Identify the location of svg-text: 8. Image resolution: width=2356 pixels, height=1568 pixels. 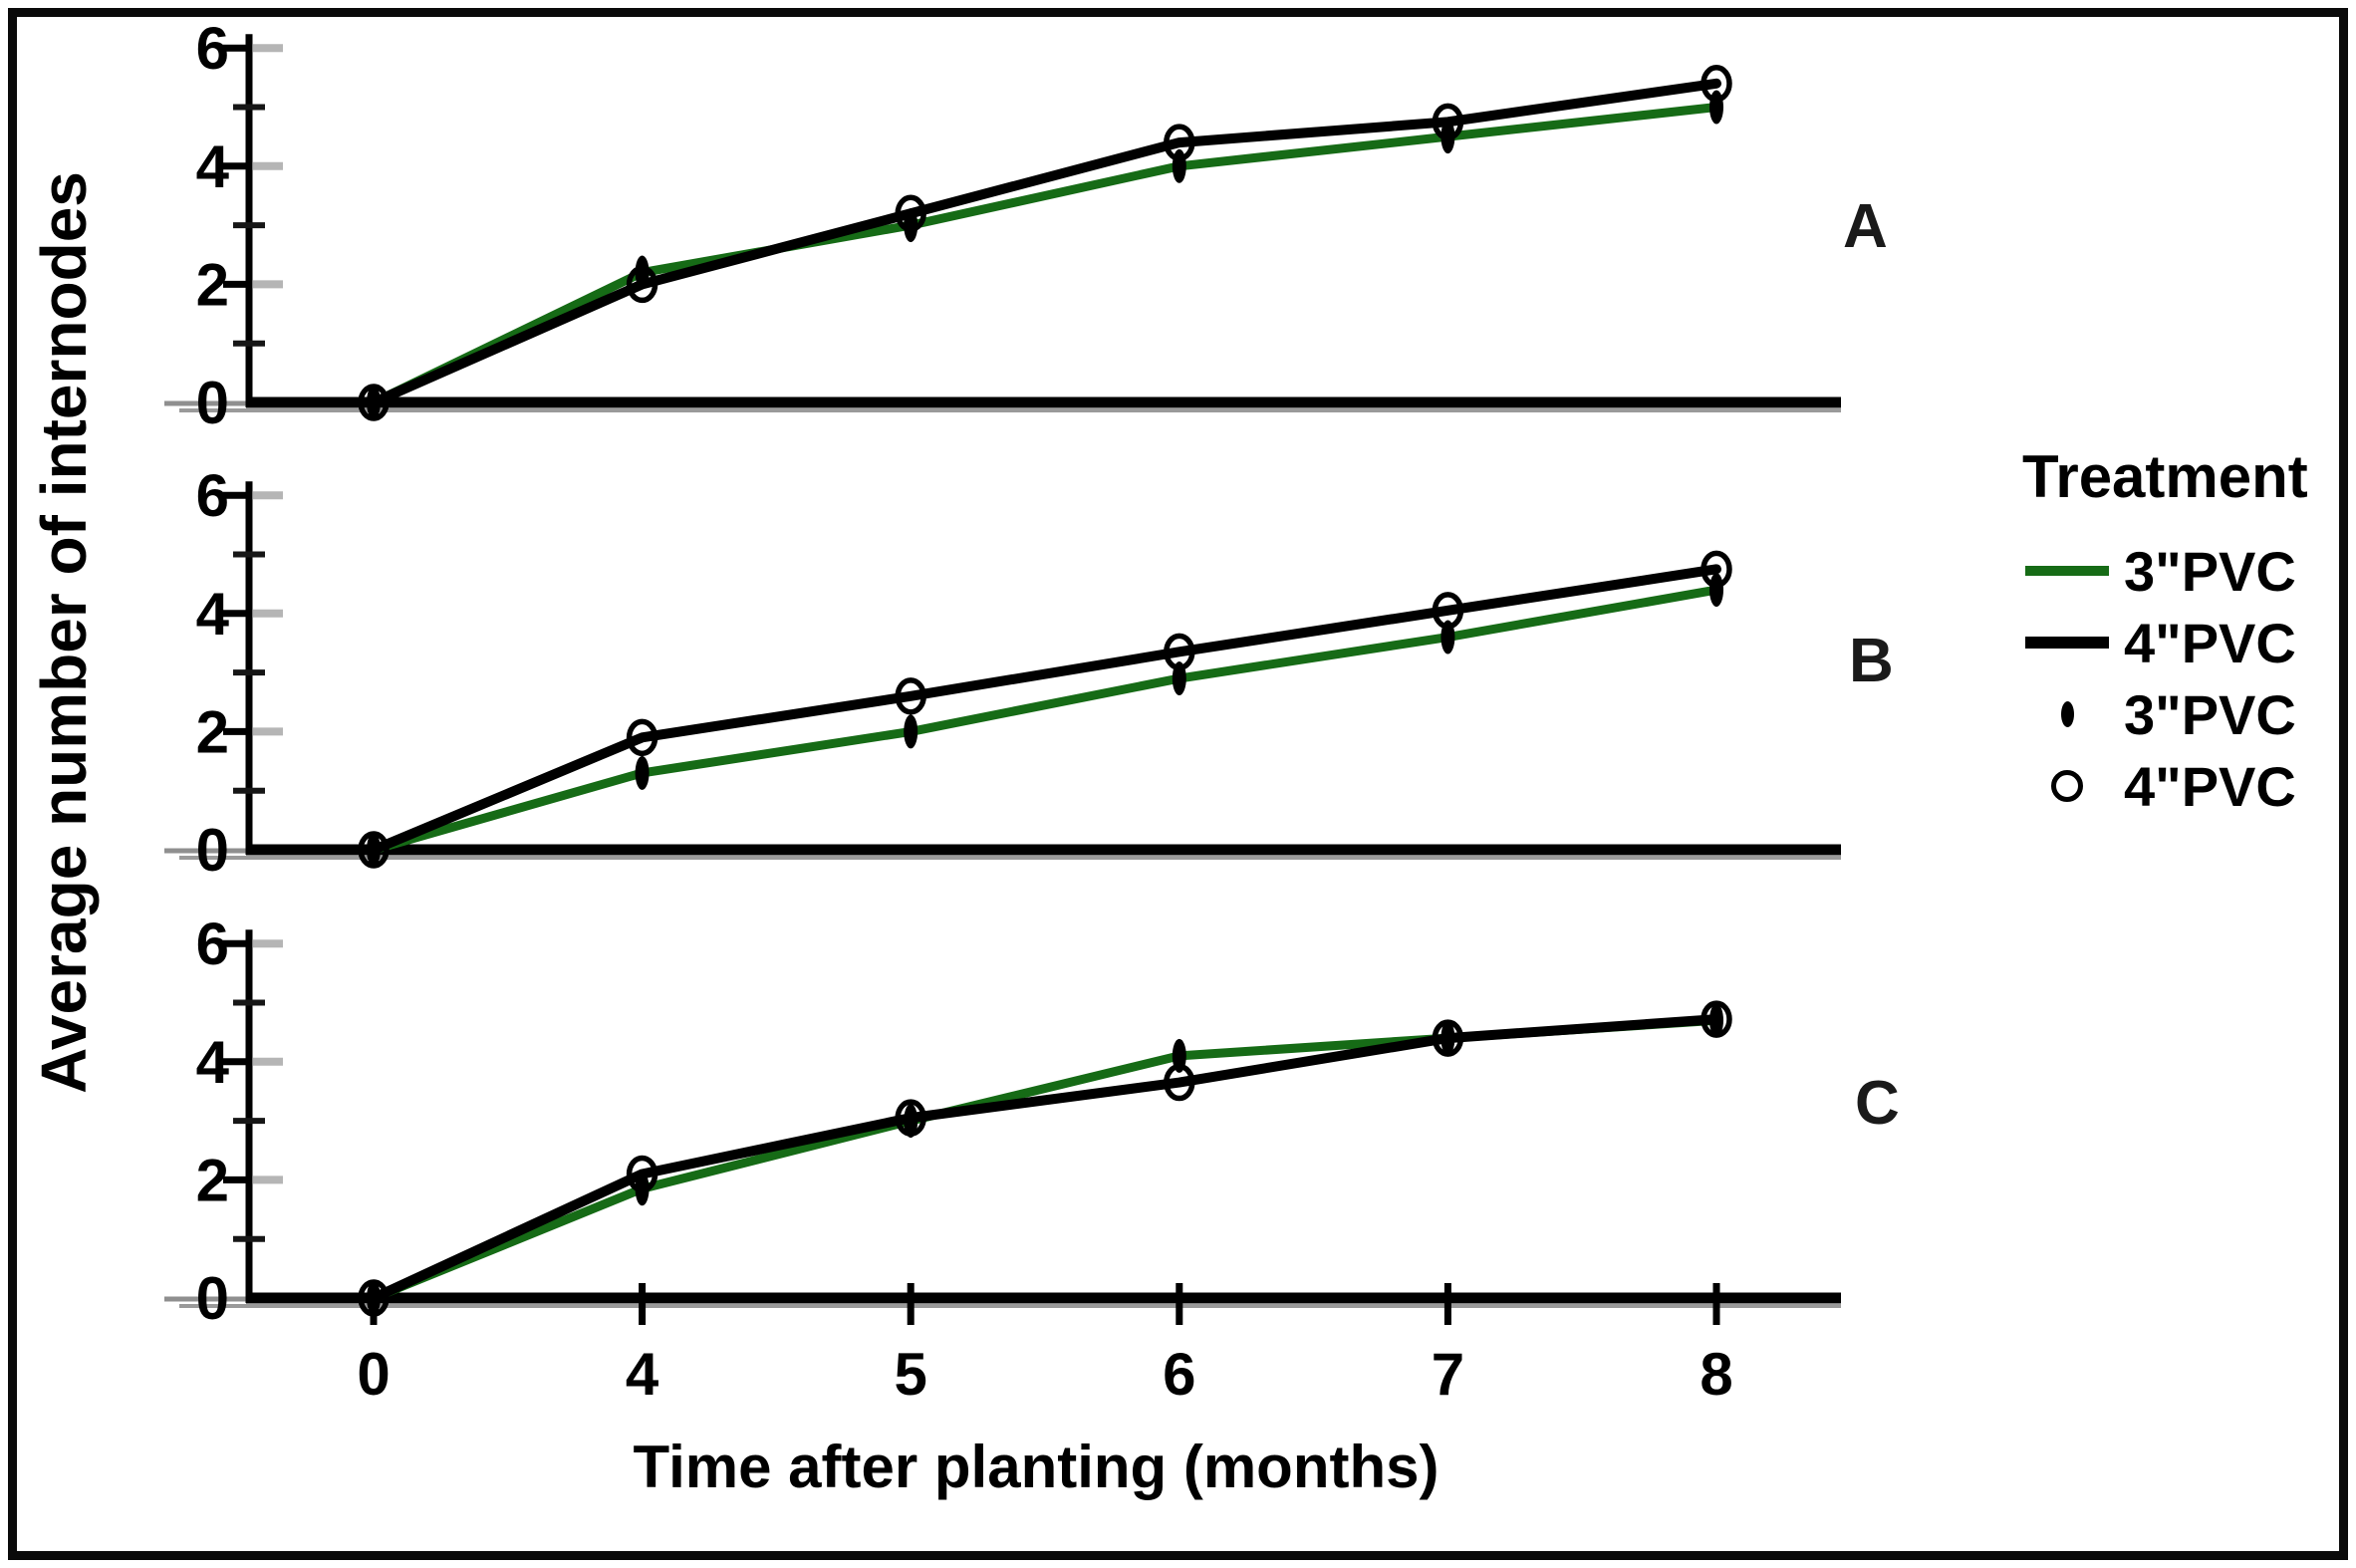
(1716, 1374).